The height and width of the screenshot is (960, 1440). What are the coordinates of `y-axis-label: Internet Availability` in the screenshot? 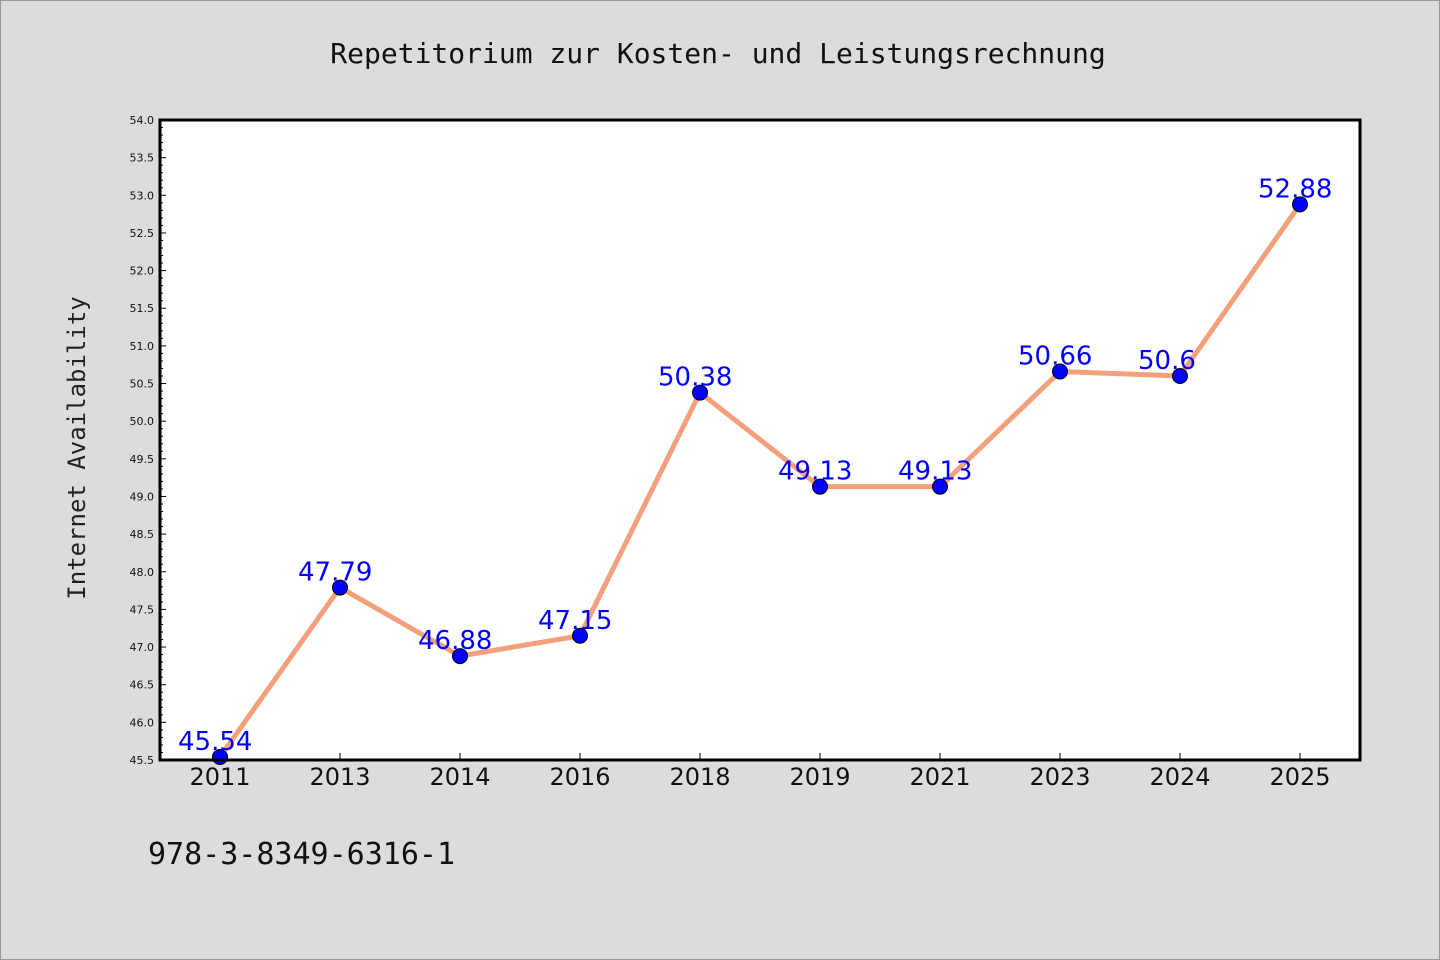 It's located at (77, 447).